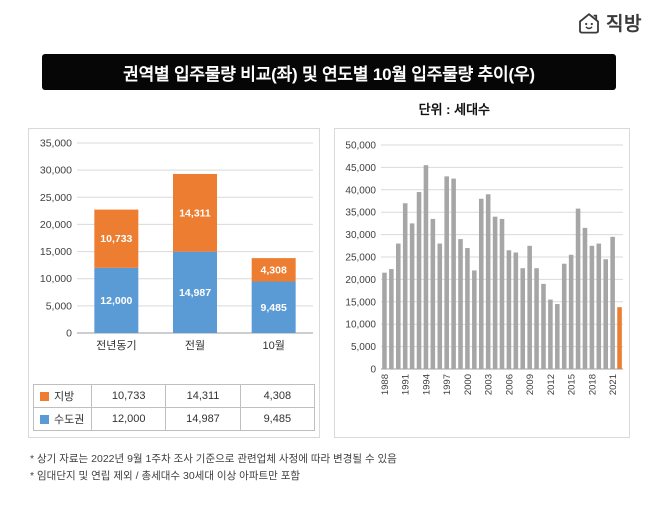  I want to click on x-year-label: 2018, so click(592, 384).